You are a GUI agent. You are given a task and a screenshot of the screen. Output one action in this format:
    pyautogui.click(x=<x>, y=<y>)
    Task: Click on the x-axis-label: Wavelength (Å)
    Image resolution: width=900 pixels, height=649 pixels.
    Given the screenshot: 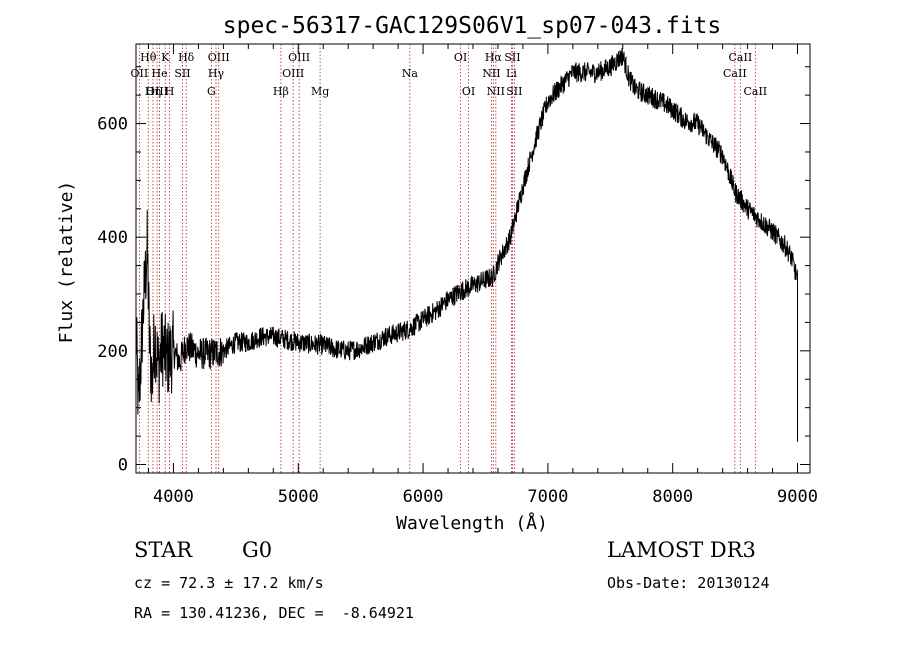 What is the action you would take?
    pyautogui.click(x=472, y=523)
    